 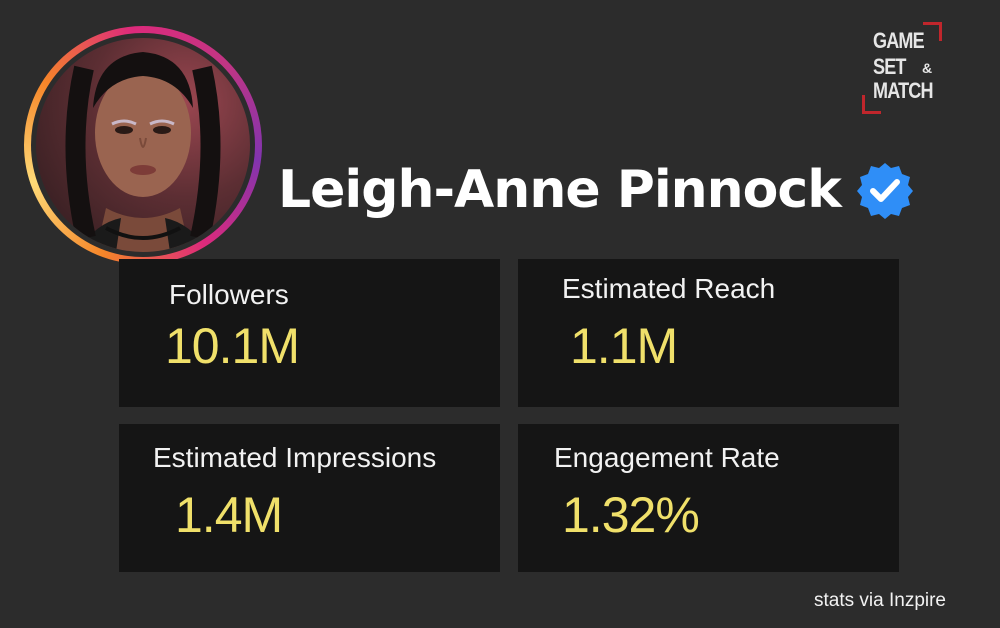 I want to click on profile-name: Leigh-Anne Pinnock, so click(x=560, y=190).